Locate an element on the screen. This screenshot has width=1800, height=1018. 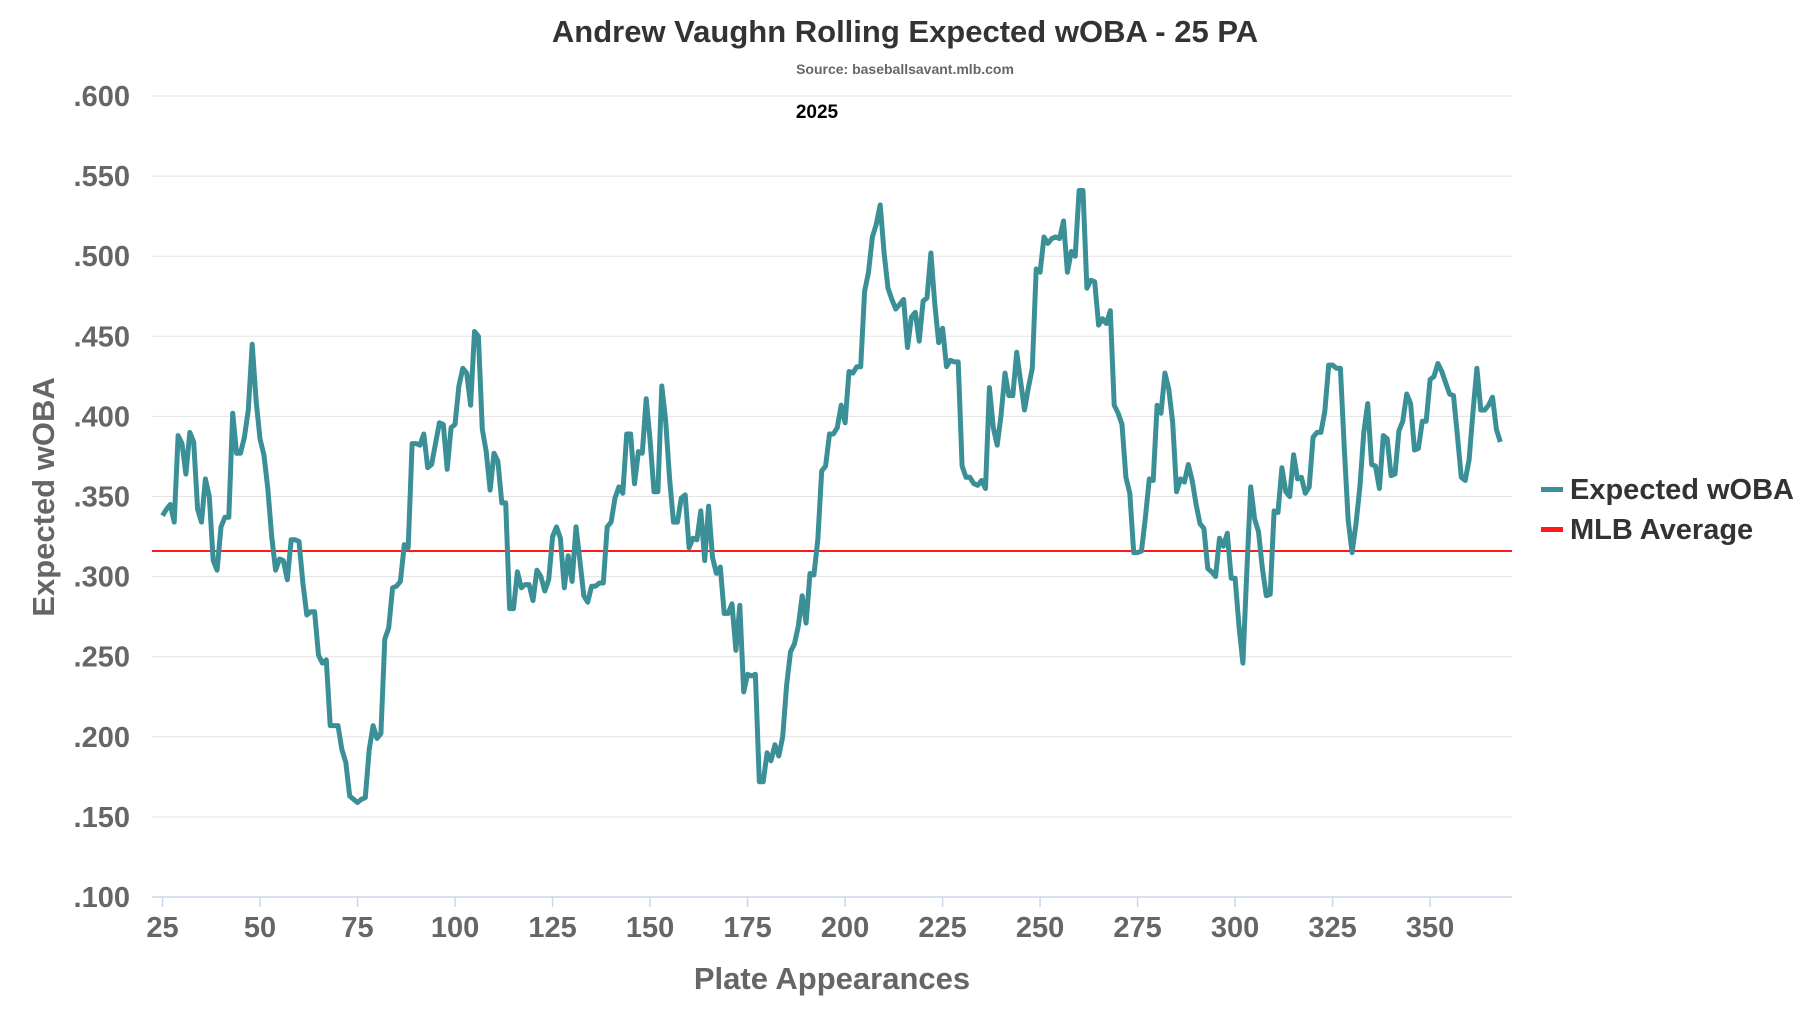
x-tick-label: 225 is located at coordinates (942, 928).